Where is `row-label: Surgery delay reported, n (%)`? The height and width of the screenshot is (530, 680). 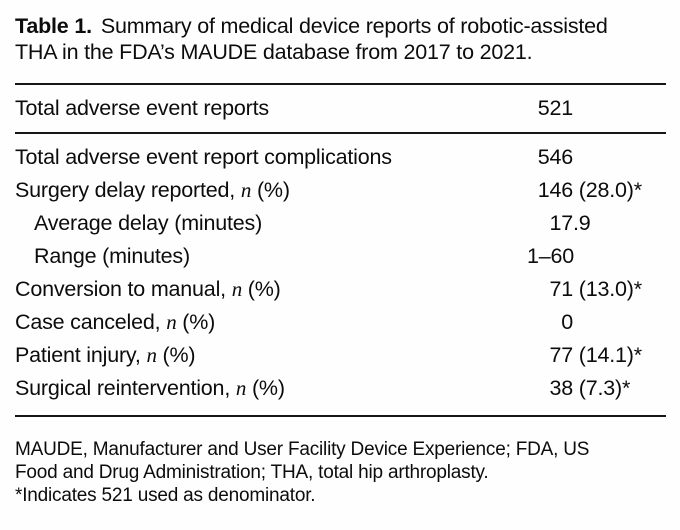
row-label: Surgery delay reported, n (%) is located at coordinates (271, 190).